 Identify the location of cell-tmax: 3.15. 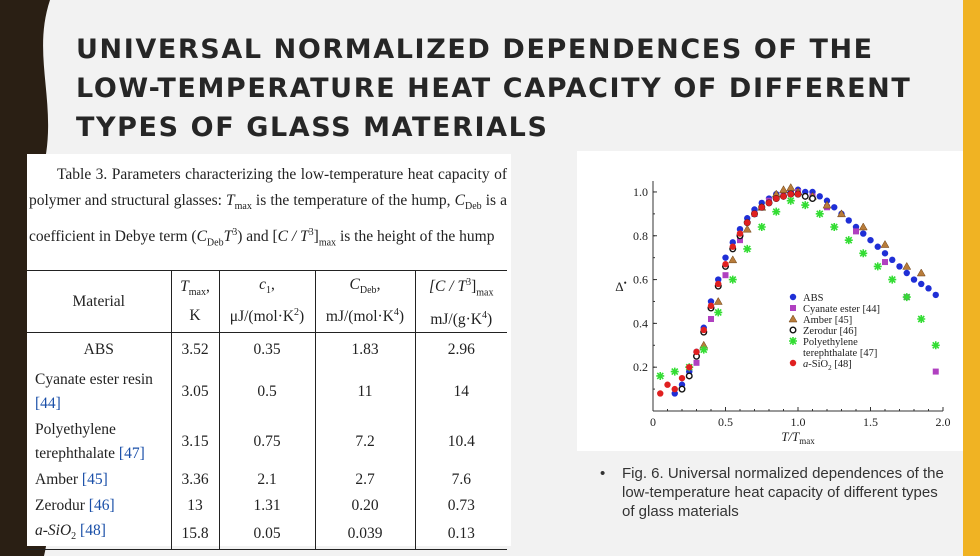
(194, 441).